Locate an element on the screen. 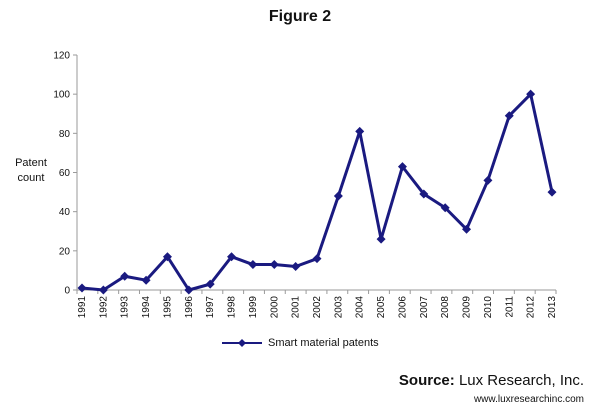 The width and height of the screenshot is (600, 413). x-tick-label: 1997 is located at coordinates (210, 307).